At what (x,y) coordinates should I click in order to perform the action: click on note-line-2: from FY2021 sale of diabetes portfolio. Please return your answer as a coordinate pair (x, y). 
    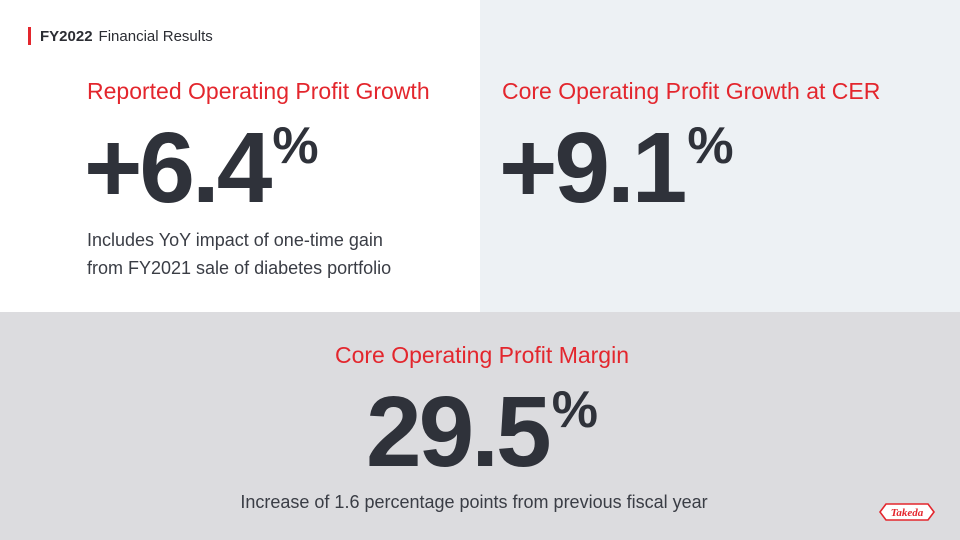
    Looking at the image, I should click on (239, 268).